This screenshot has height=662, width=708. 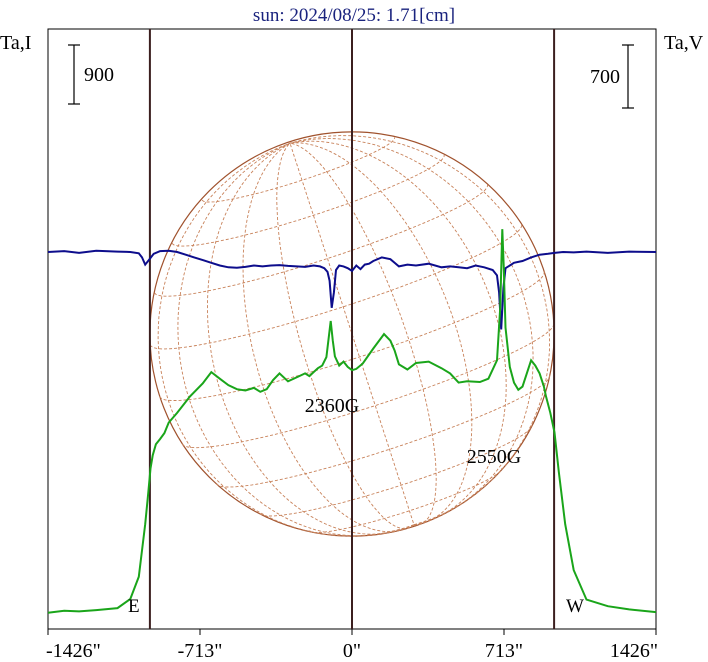 I want to click on x-tick-label: -1426", so click(x=73, y=651).